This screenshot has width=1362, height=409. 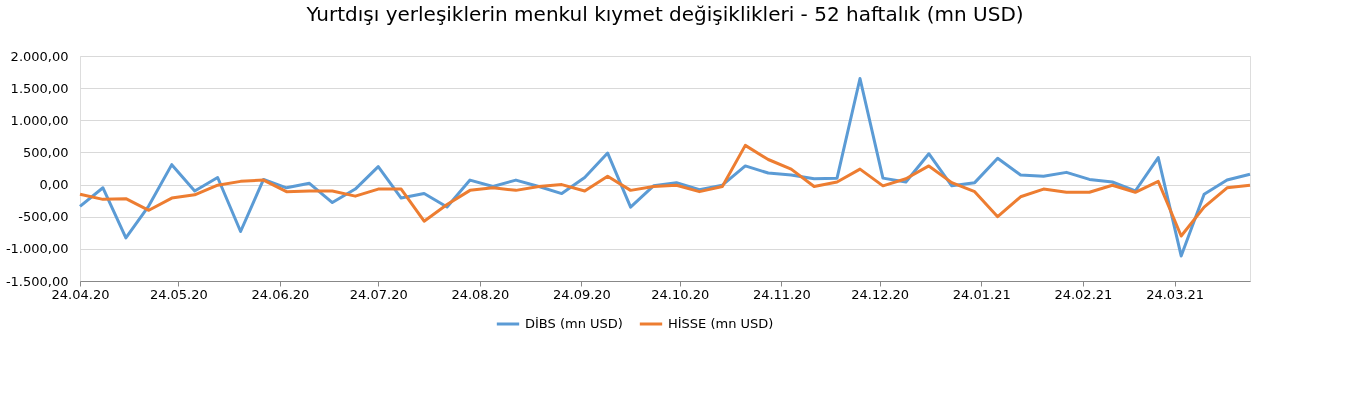 I want to click on y-tick-label: -500,00, so click(x=43, y=217).